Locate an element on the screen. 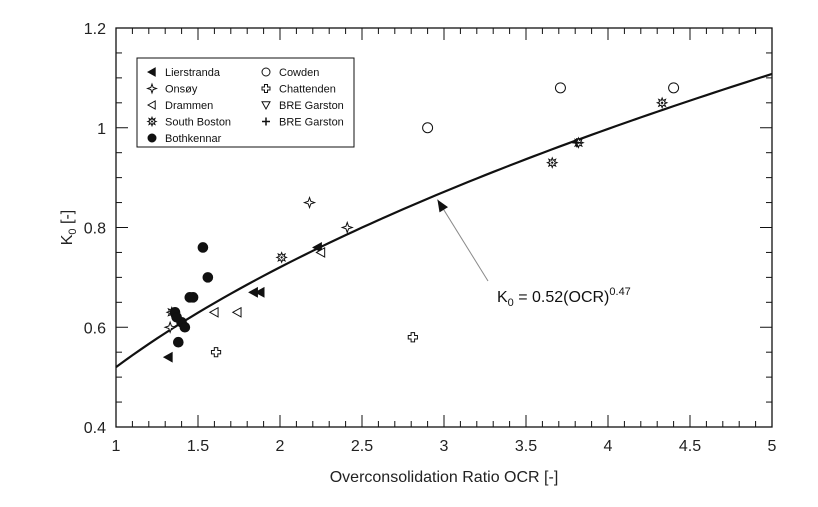 The width and height of the screenshot is (818, 507). legend-marker-ons-y is located at coordinates (152, 88).